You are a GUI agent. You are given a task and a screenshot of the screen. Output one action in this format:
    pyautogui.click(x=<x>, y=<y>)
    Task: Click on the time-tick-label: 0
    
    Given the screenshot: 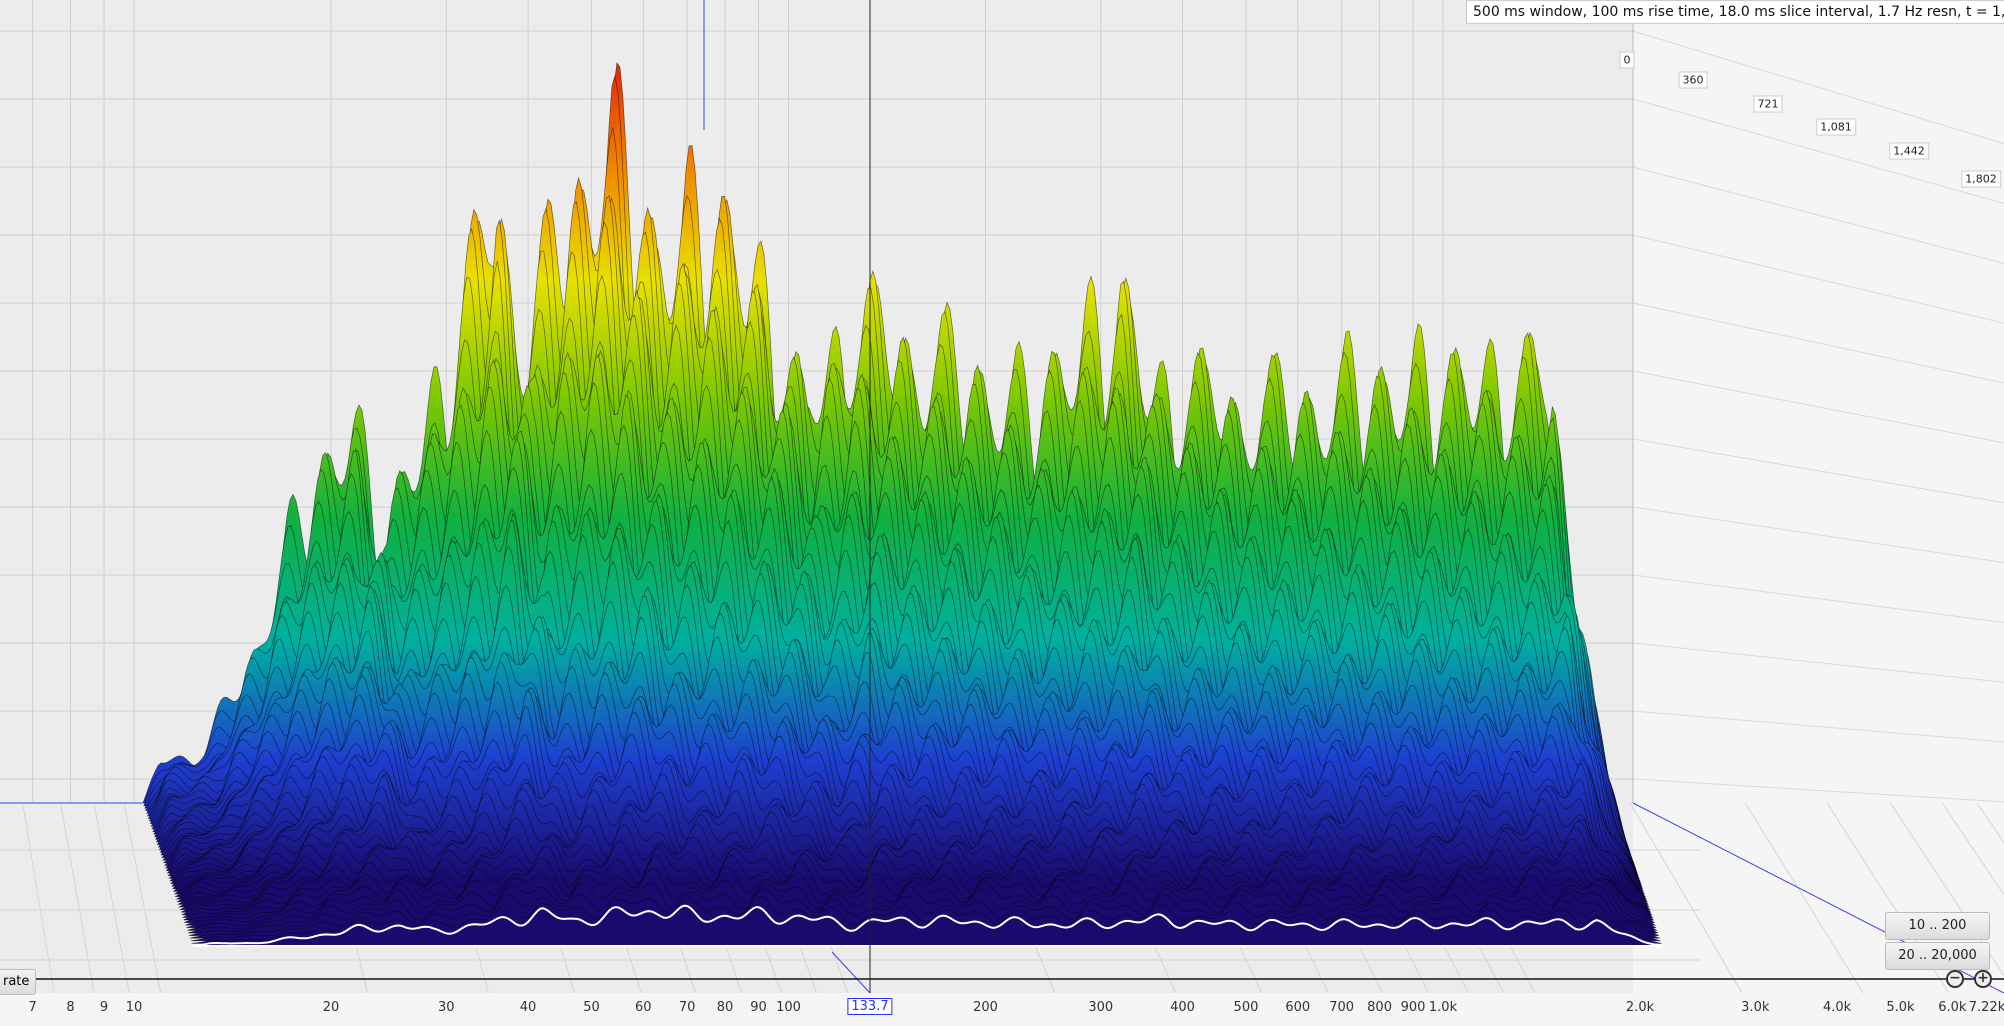 What is the action you would take?
    pyautogui.click(x=1627, y=60)
    